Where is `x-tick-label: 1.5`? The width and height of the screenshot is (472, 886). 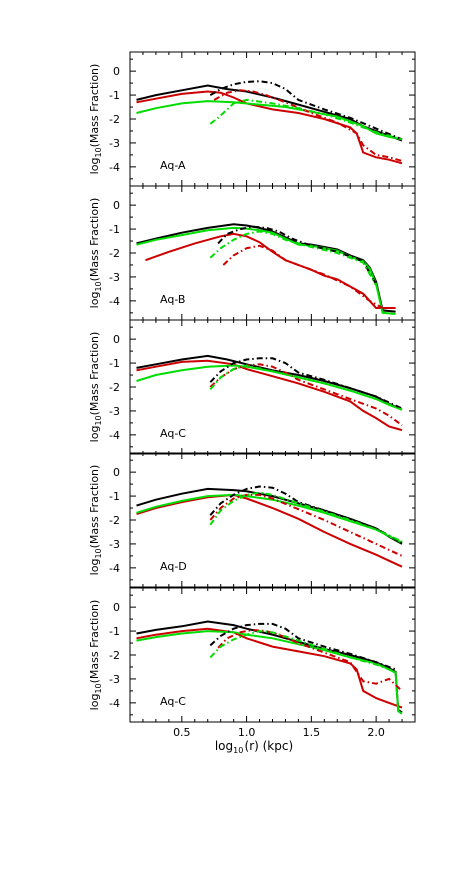 x-tick-label: 1.5 is located at coordinates (312, 732).